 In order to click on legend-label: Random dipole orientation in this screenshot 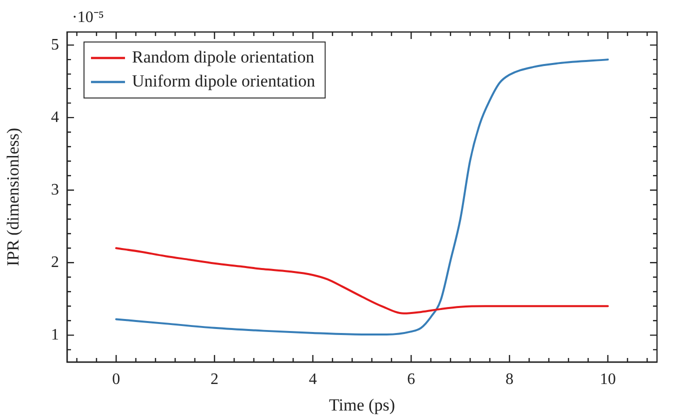, I will do `click(223, 56)`.